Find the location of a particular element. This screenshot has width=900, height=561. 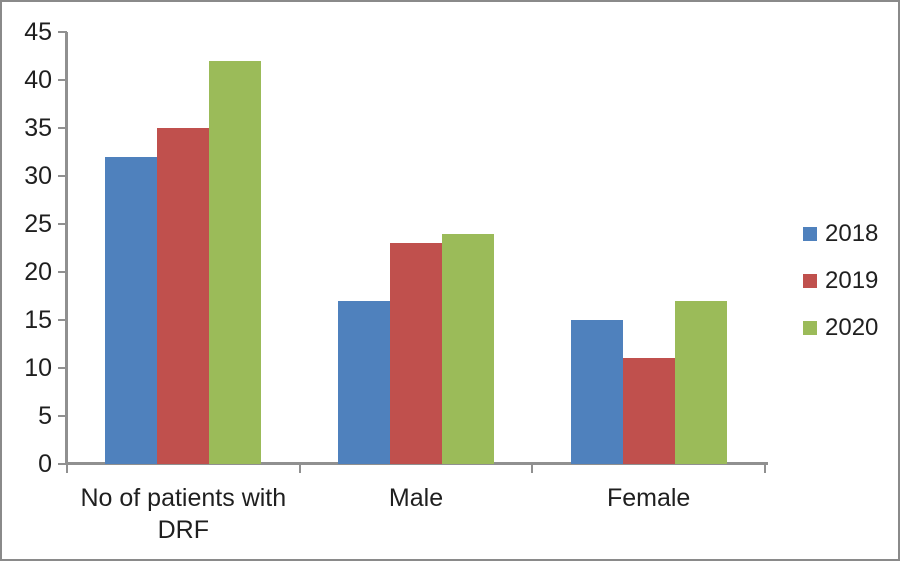

y-tick-label: 10 is located at coordinates (38, 368).